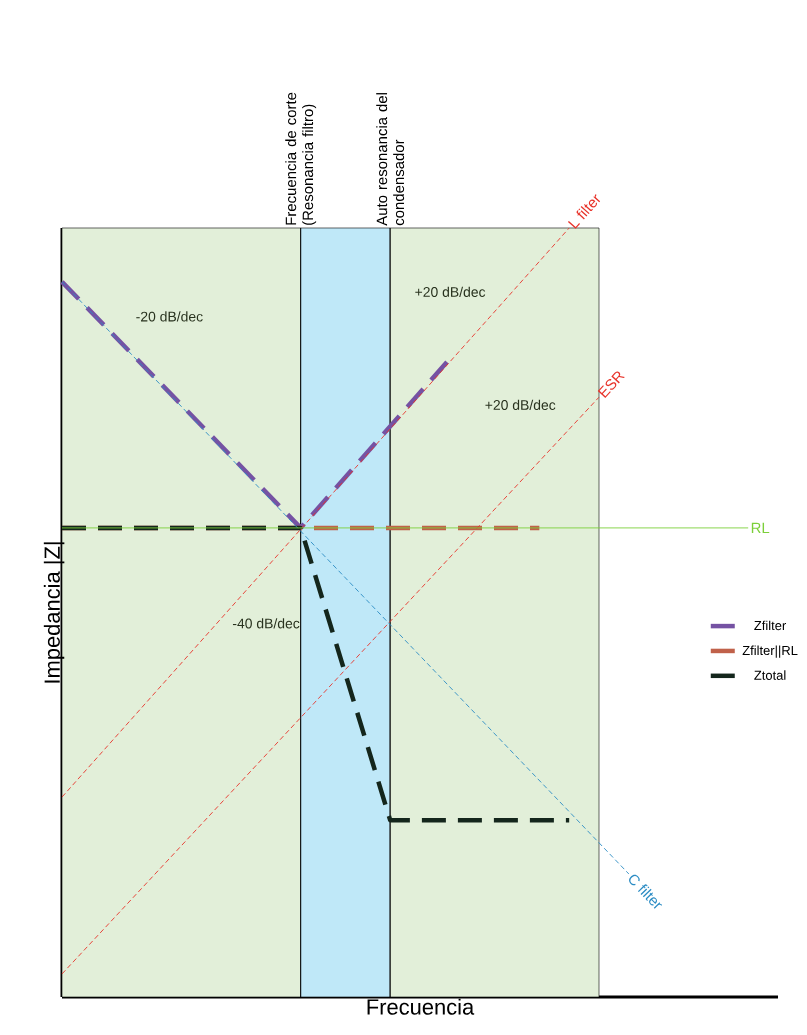  Describe the element at coordinates (421, 1006) in the screenshot. I see `x-axis-title: Frecuencia` at that location.